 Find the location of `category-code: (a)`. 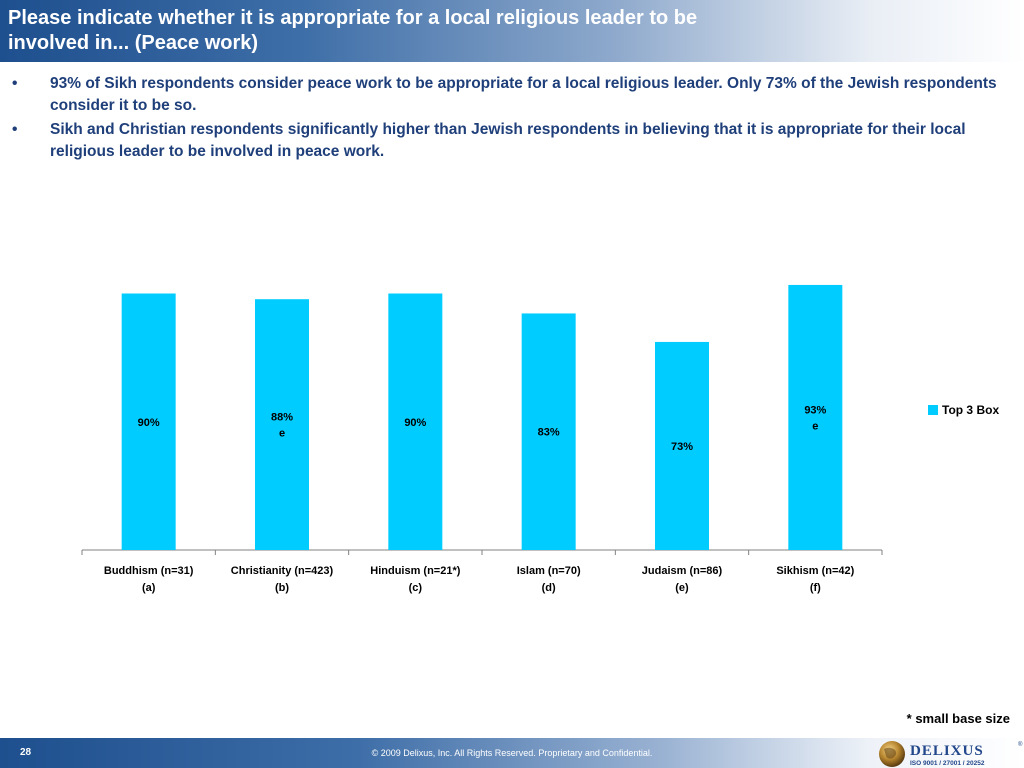

category-code: (a) is located at coordinates (149, 588).